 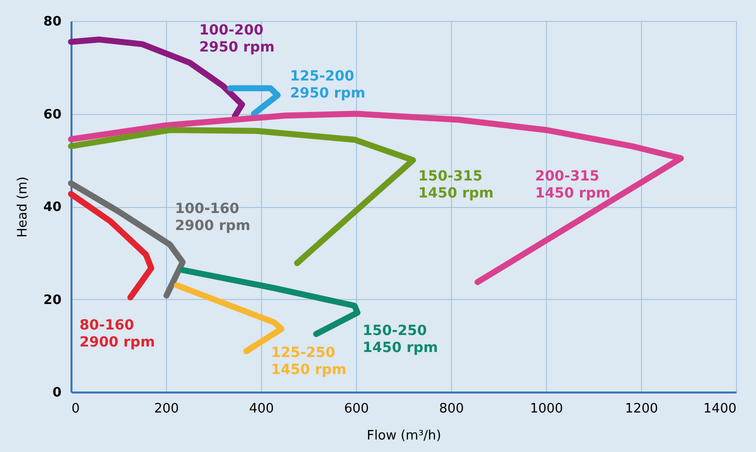 What do you see at coordinates (52, 300) in the screenshot?
I see `y-tick-label: 20` at bounding box center [52, 300].